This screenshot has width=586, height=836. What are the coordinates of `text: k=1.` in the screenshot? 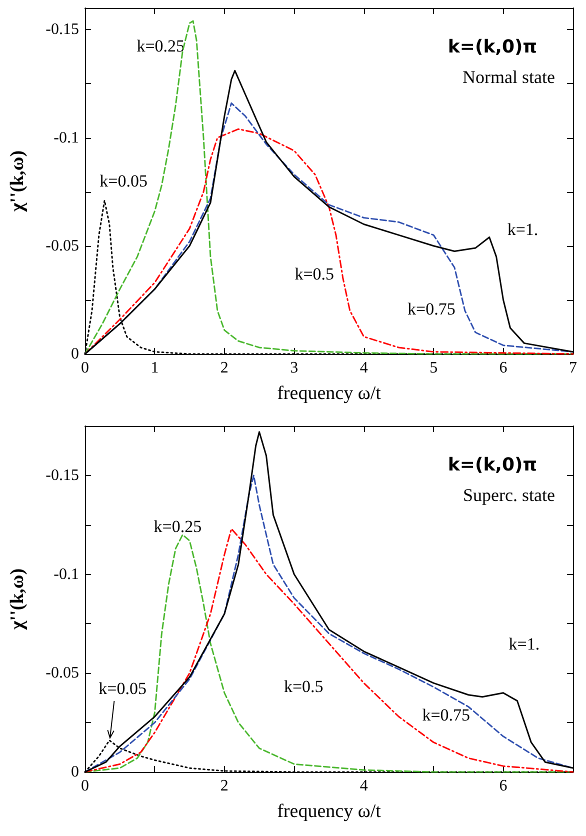 It's located at (524, 644).